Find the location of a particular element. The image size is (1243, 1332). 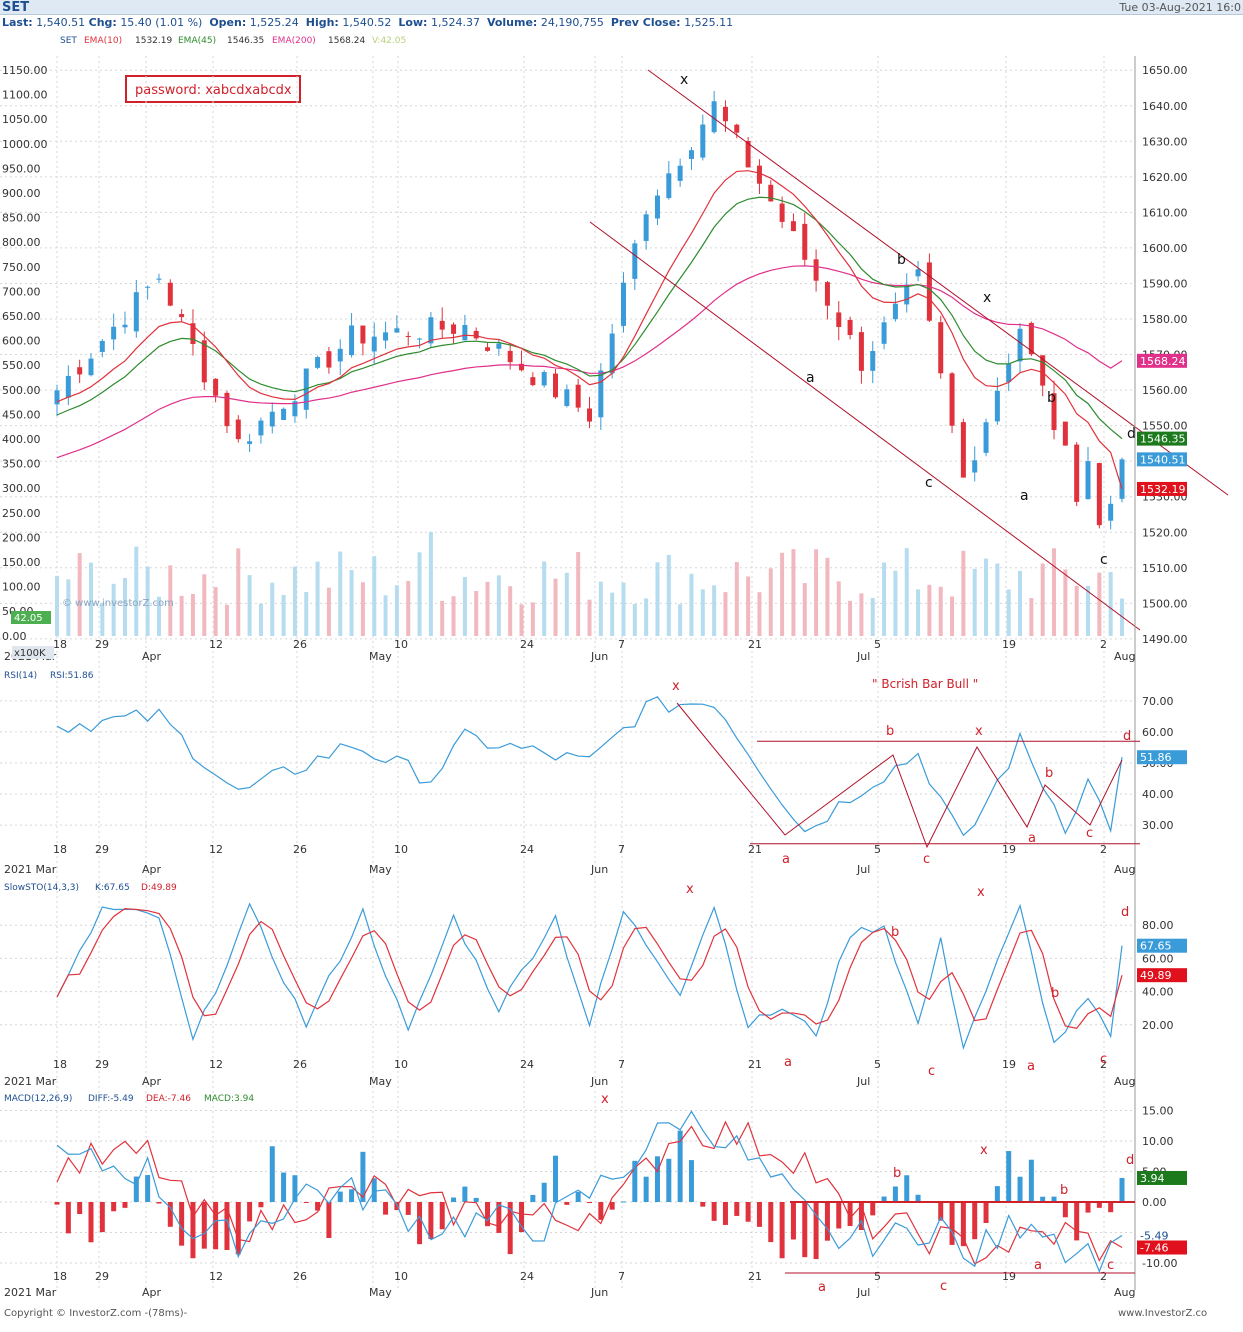

price-axis-tick: 1590.00 is located at coordinates (1165, 283).